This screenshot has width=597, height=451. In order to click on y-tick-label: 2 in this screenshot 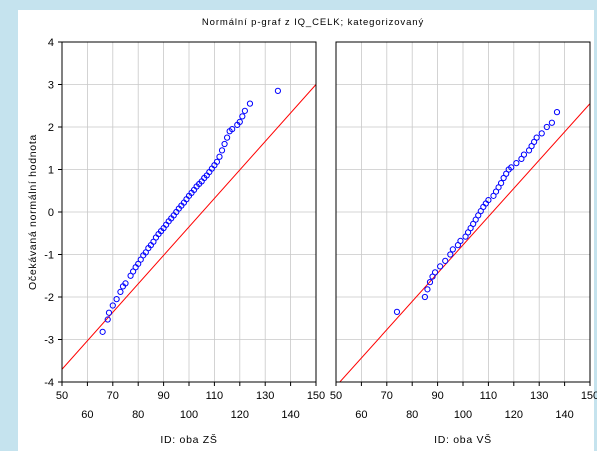, I will do `click(51, 128)`.